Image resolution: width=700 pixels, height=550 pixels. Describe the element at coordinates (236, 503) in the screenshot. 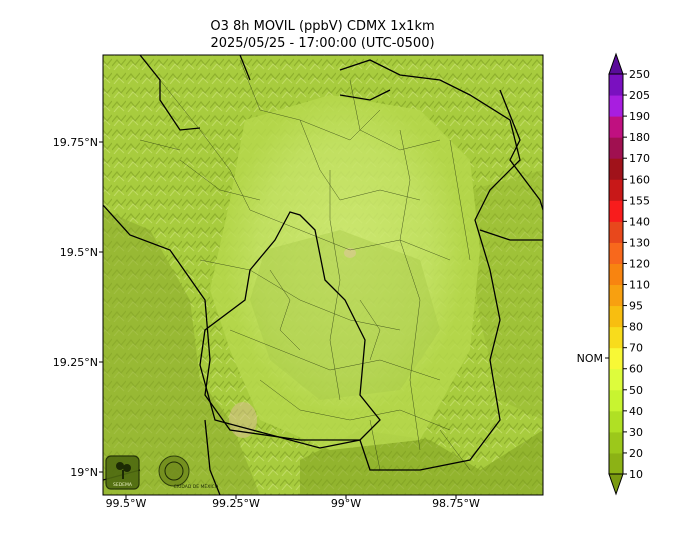

I see `lon-label-9925: 99.25°W` at that location.